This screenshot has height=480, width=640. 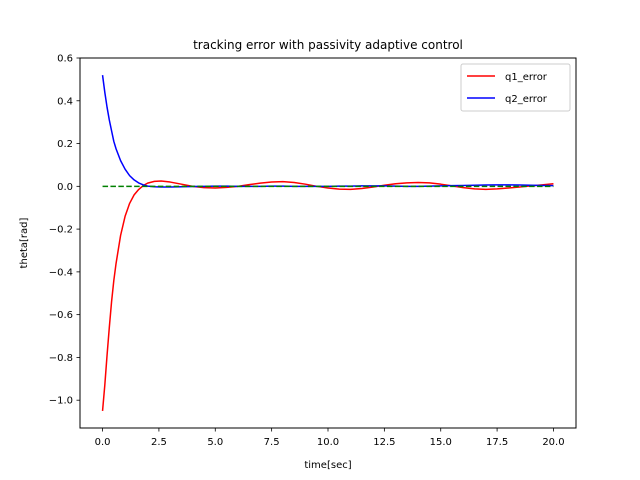 What do you see at coordinates (61, 272) in the screenshot?
I see `y-tick-label: −0.4` at bounding box center [61, 272].